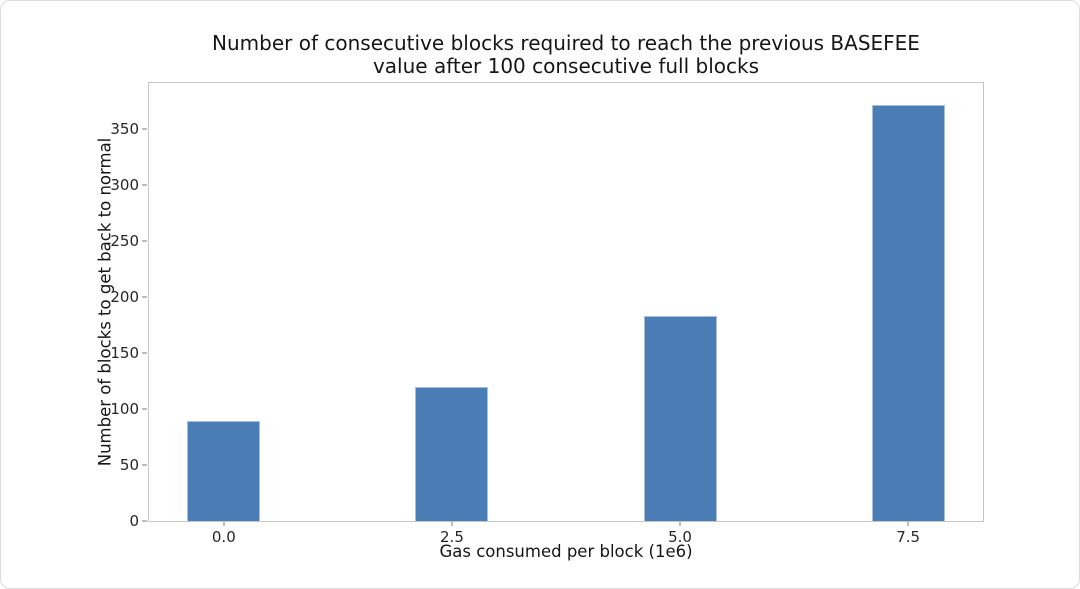 This screenshot has height=589, width=1080. I want to click on bar-0.0, so click(224, 471).